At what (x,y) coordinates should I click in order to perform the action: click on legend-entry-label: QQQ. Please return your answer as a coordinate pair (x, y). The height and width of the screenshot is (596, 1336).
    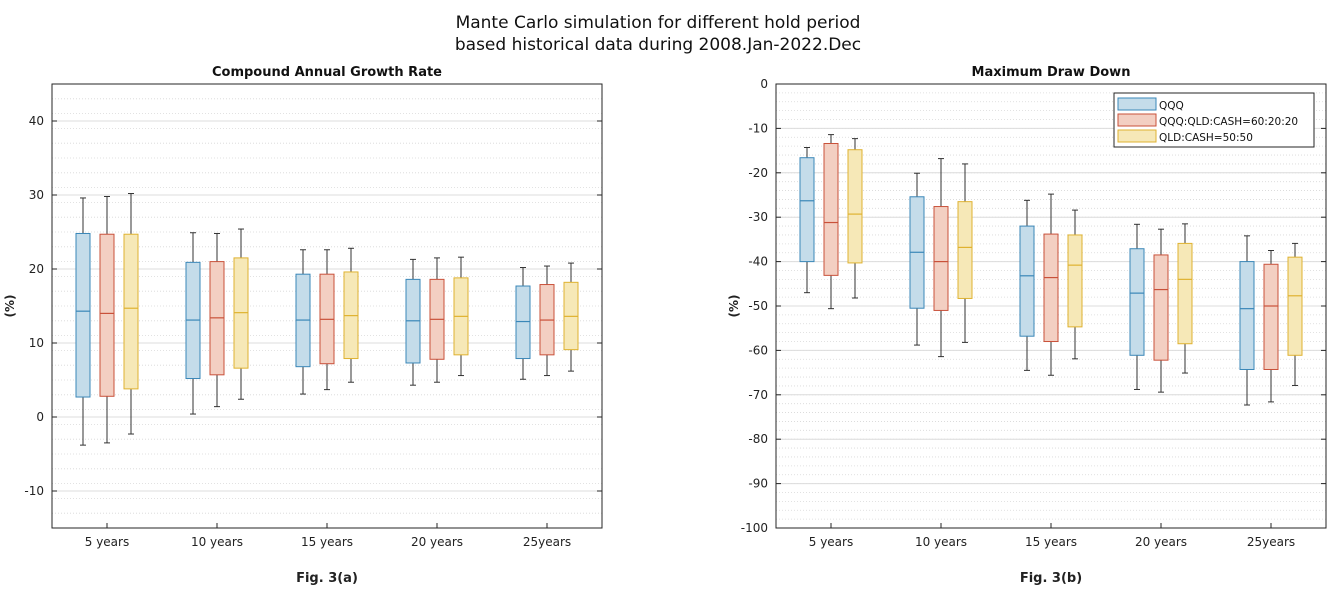
    Looking at the image, I should click on (1171, 106).